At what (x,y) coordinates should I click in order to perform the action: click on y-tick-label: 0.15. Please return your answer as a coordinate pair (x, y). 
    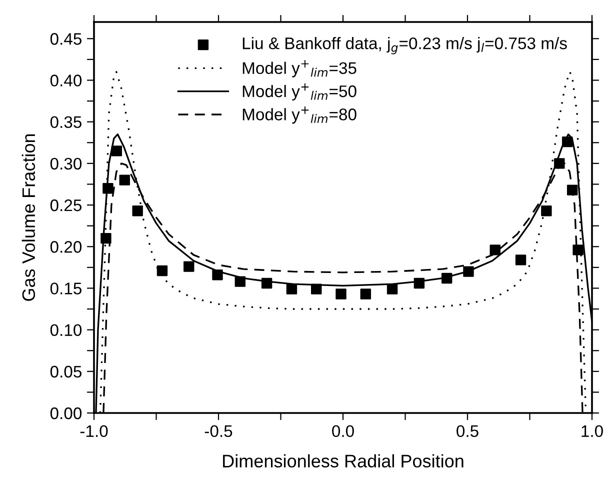
    Looking at the image, I should click on (66, 288).